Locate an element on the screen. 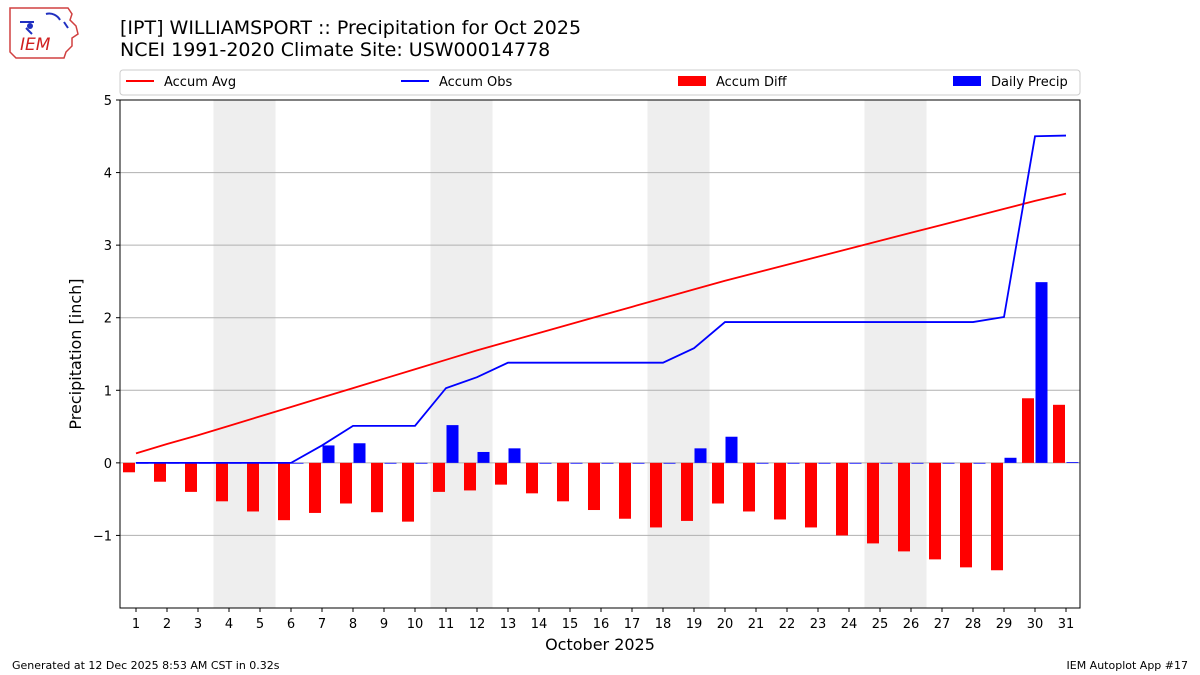 The height and width of the screenshot is (675, 1200). legend-swatch-daily-precip is located at coordinates (967, 81).